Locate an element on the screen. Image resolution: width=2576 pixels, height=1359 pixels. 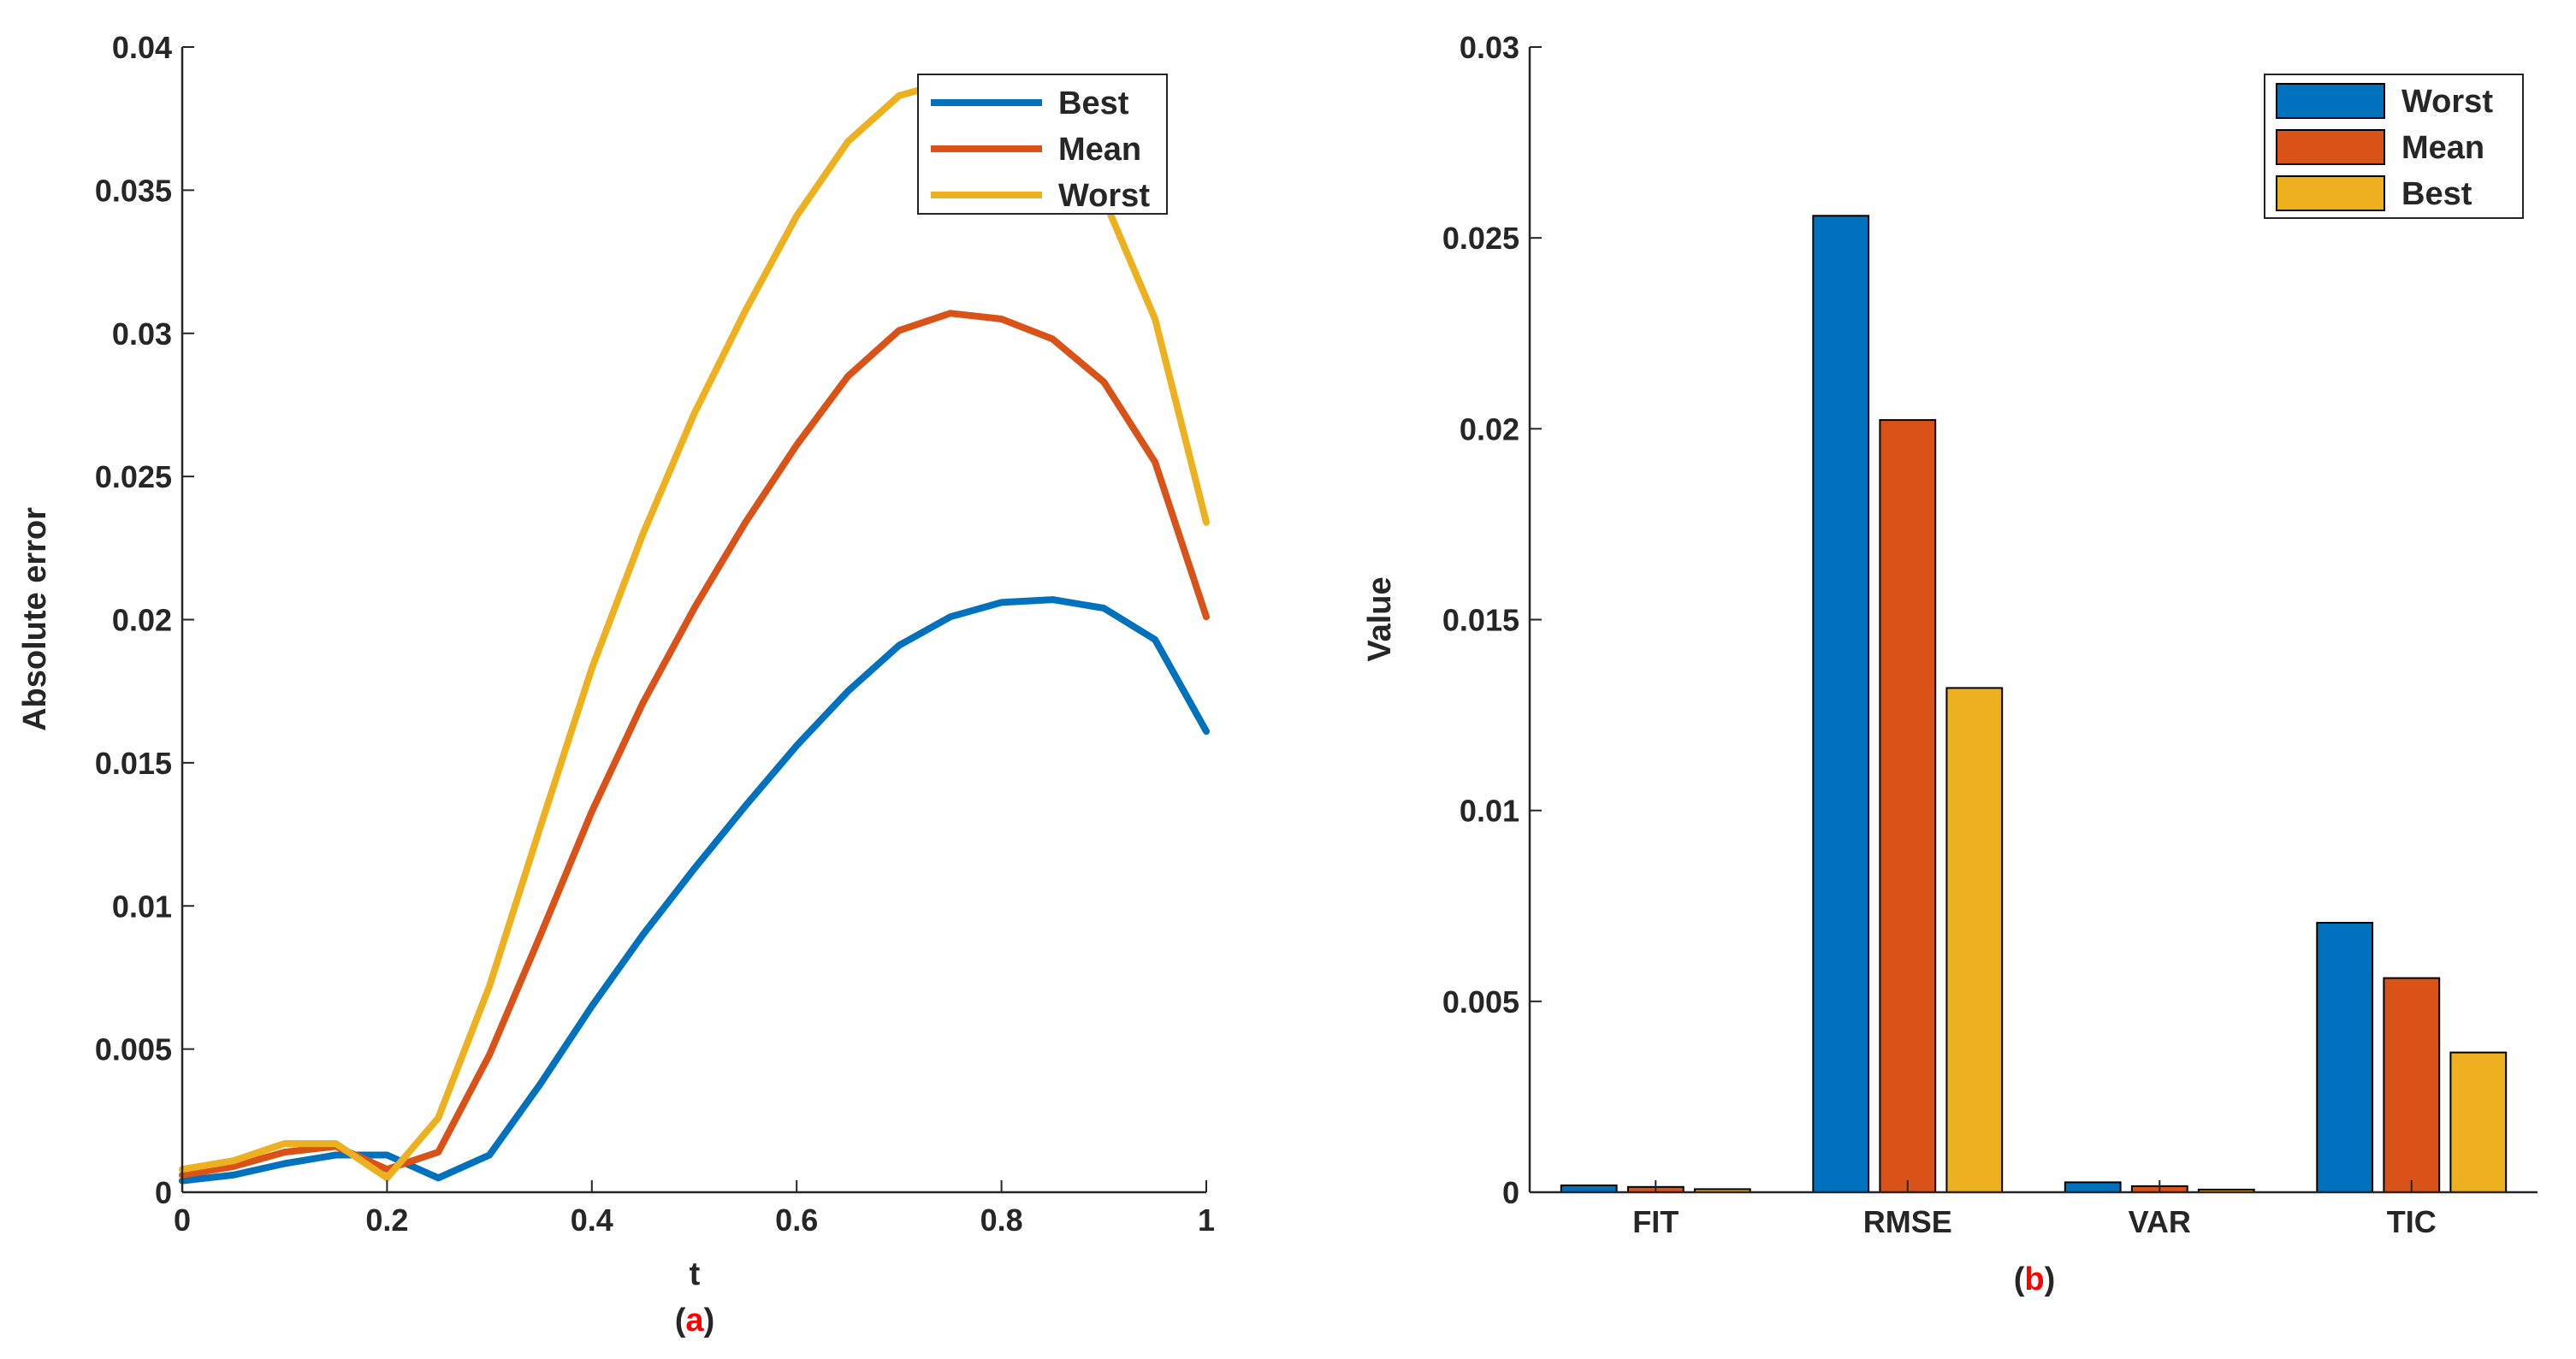
legend-swatch-mean is located at coordinates (2330, 147).